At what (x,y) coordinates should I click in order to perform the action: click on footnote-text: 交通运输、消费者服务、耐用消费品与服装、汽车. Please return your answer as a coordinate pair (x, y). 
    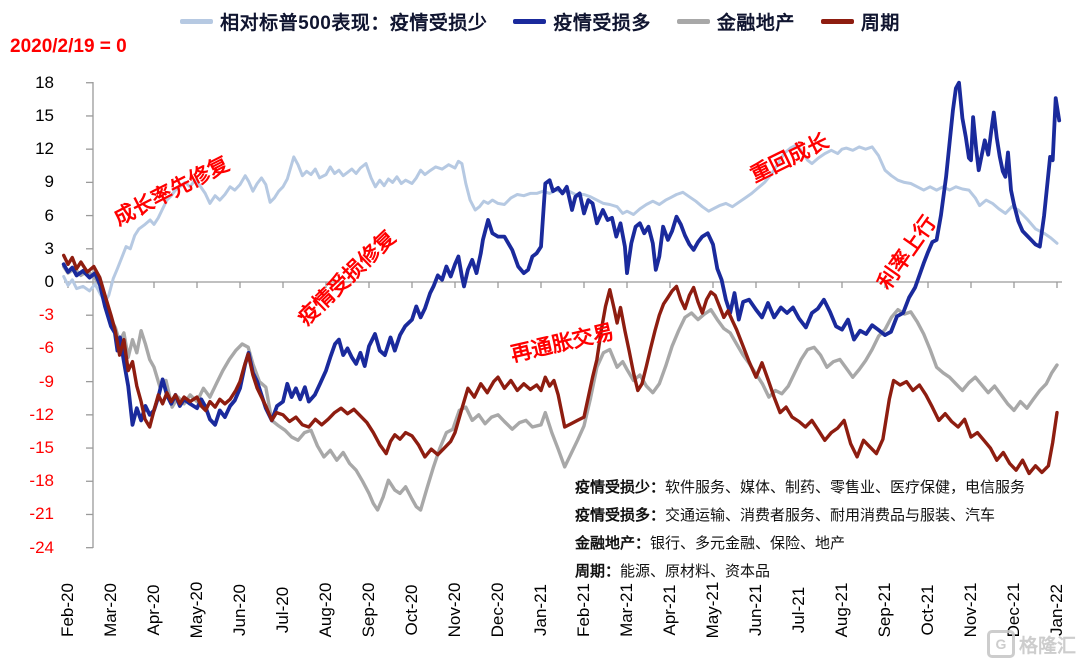
    Looking at the image, I should click on (830, 515).